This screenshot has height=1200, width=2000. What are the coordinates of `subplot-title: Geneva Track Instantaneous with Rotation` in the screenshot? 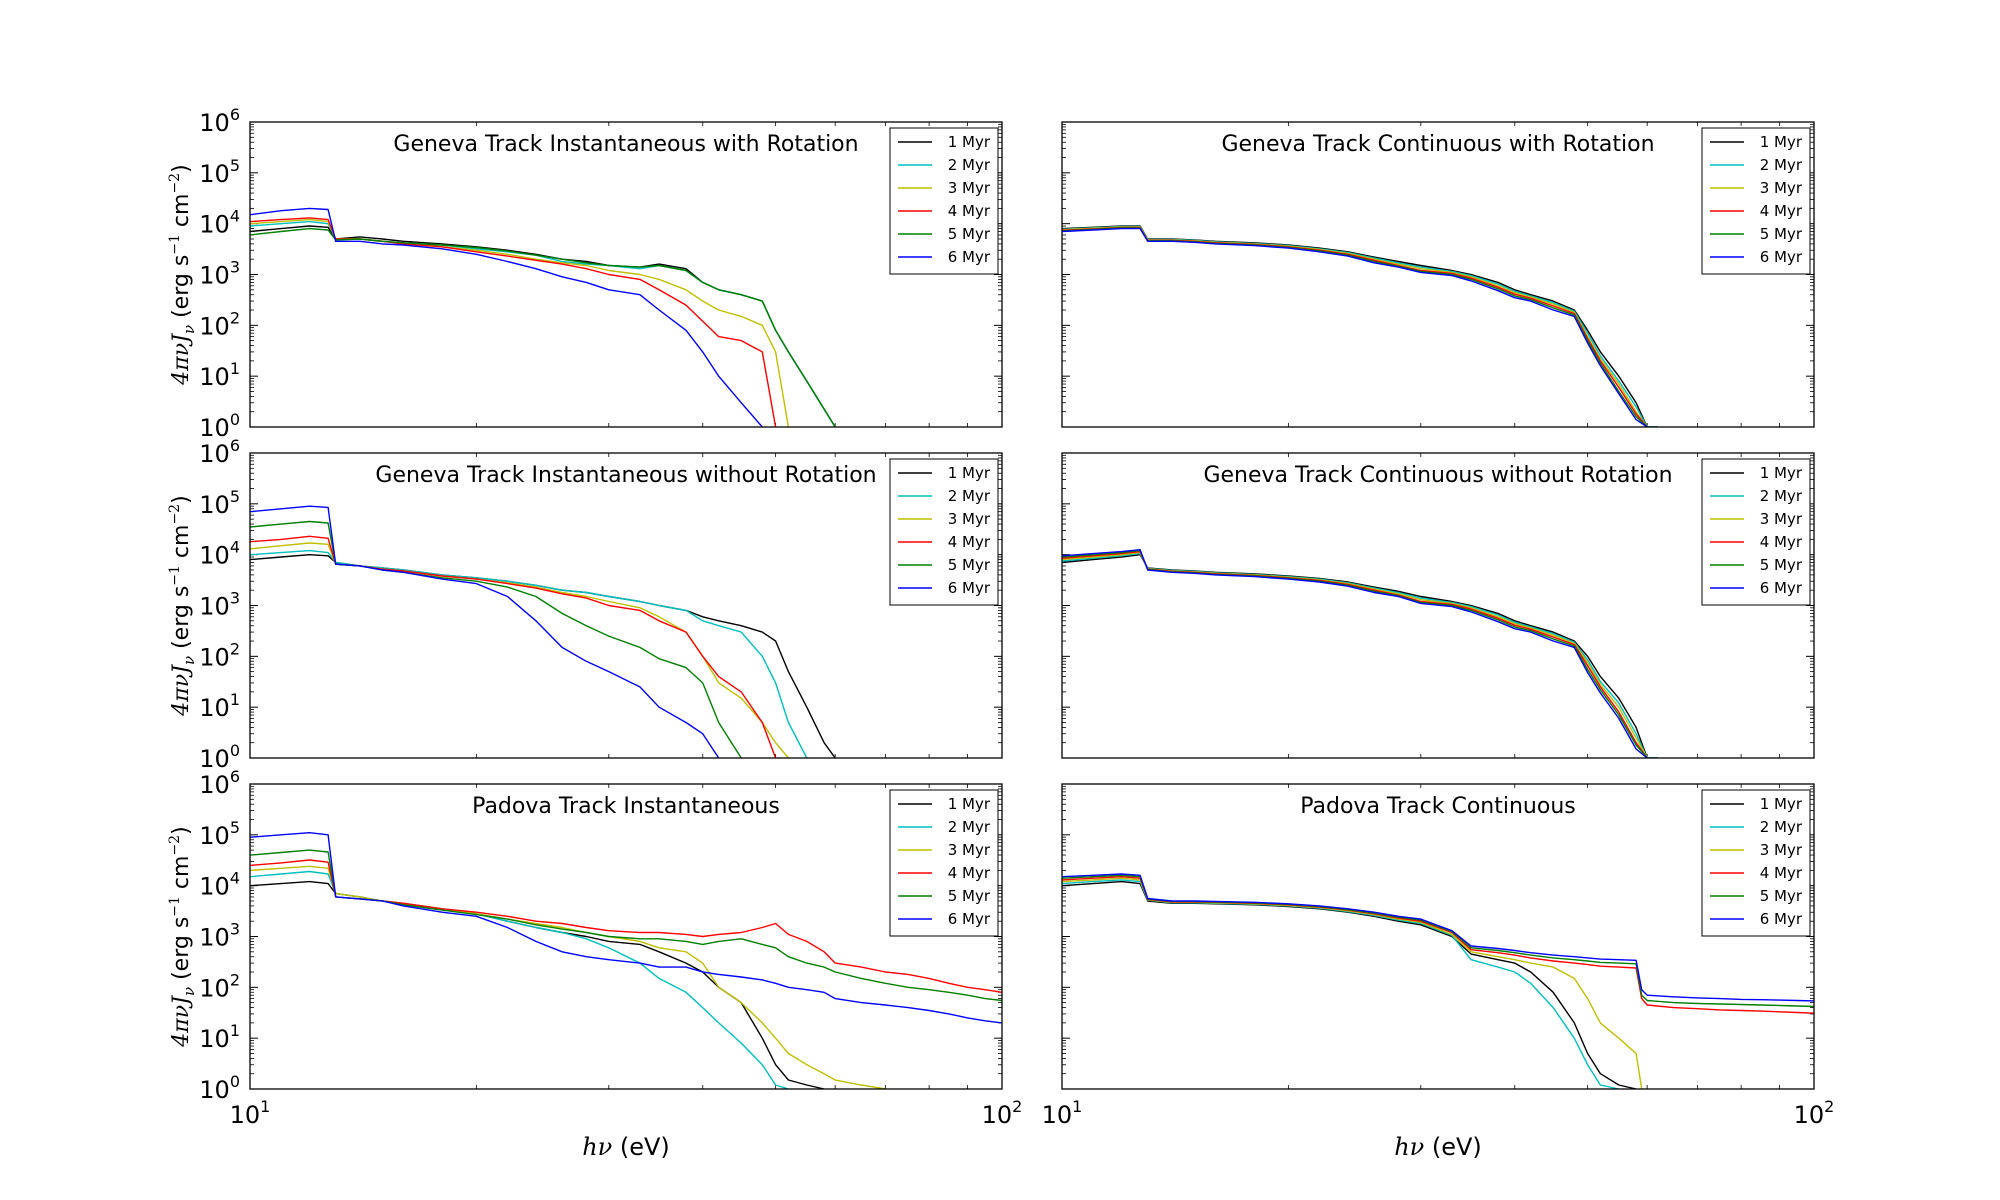 It's located at (625, 144).